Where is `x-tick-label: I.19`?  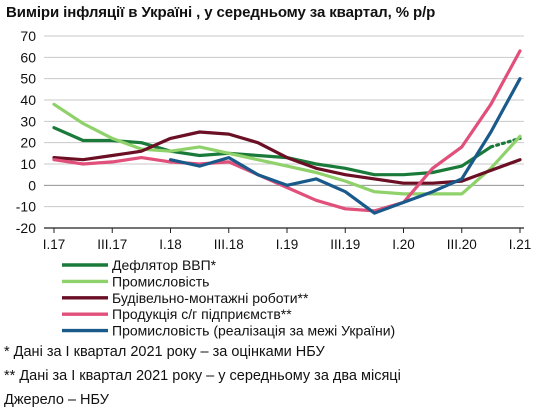 x-tick-label: I.19 is located at coordinates (287, 244).